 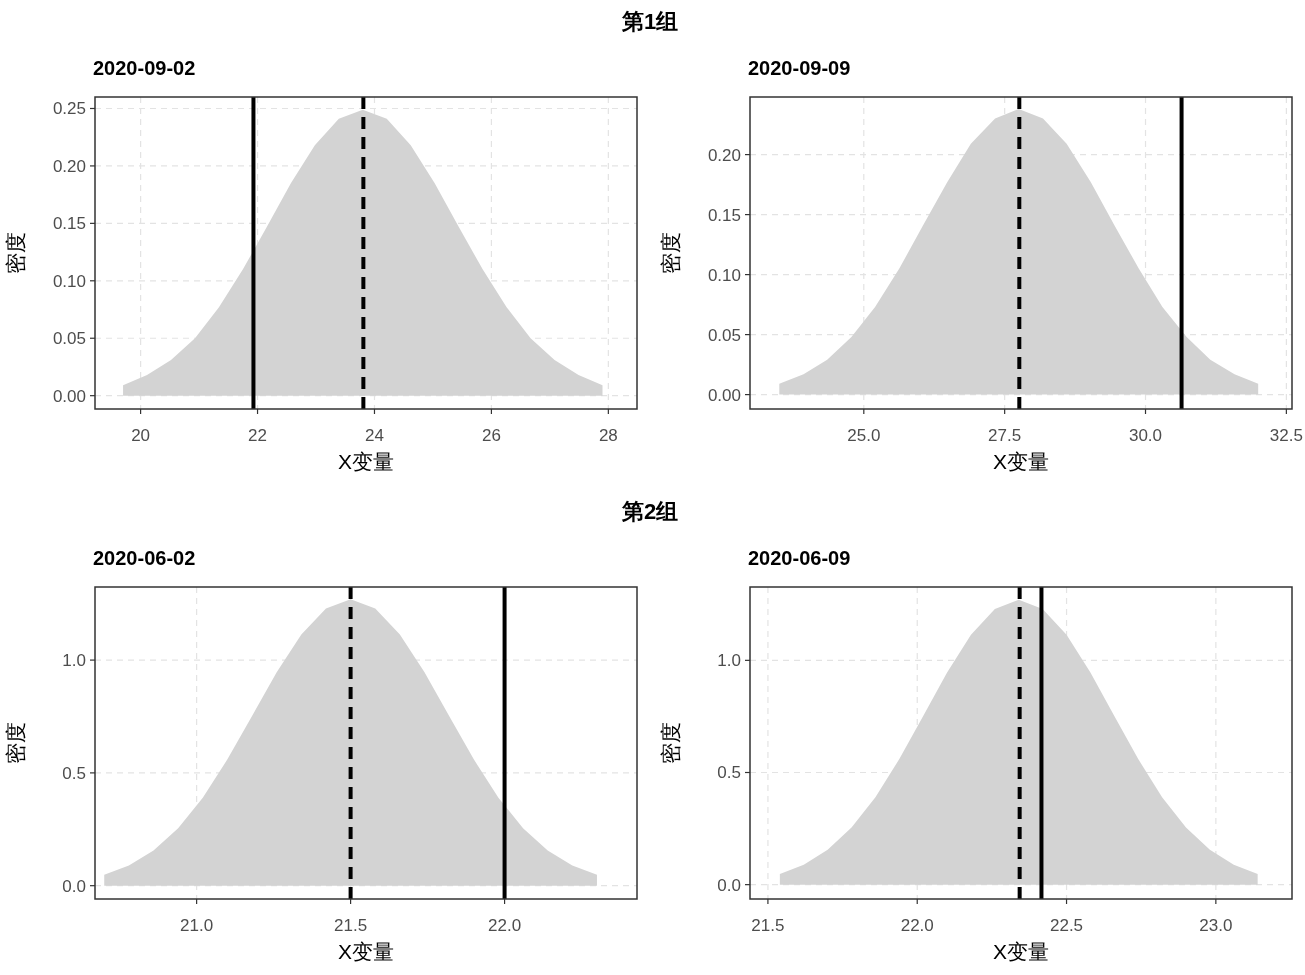 I want to click on chart-title: 2020-09-09, so click(x=799, y=68).